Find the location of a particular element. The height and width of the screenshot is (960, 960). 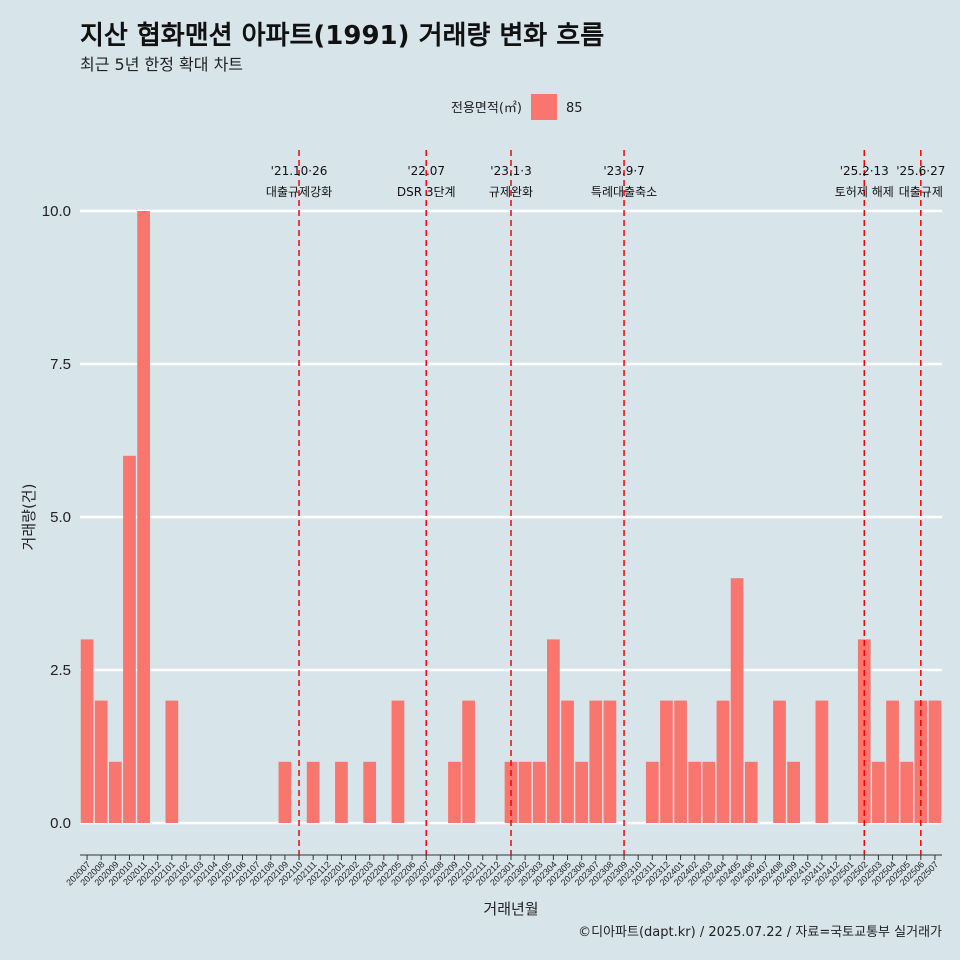

legend: 전용면적(㎡) 85 is located at coordinates (517, 107).